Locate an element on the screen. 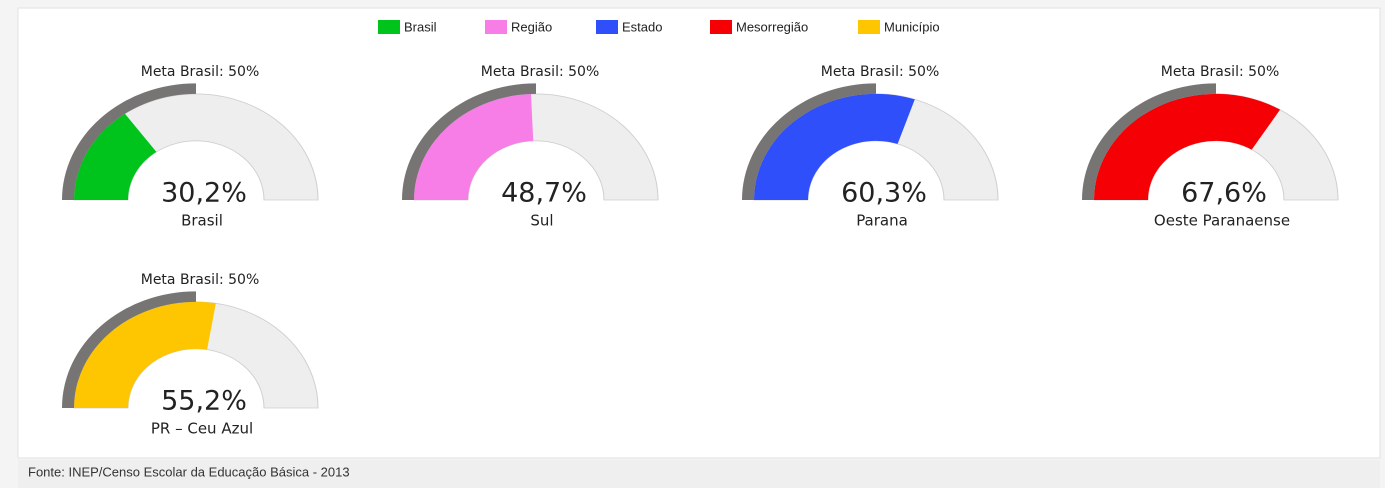 The width and height of the screenshot is (1385, 488). gauge-value: 30,2% is located at coordinates (204, 193).